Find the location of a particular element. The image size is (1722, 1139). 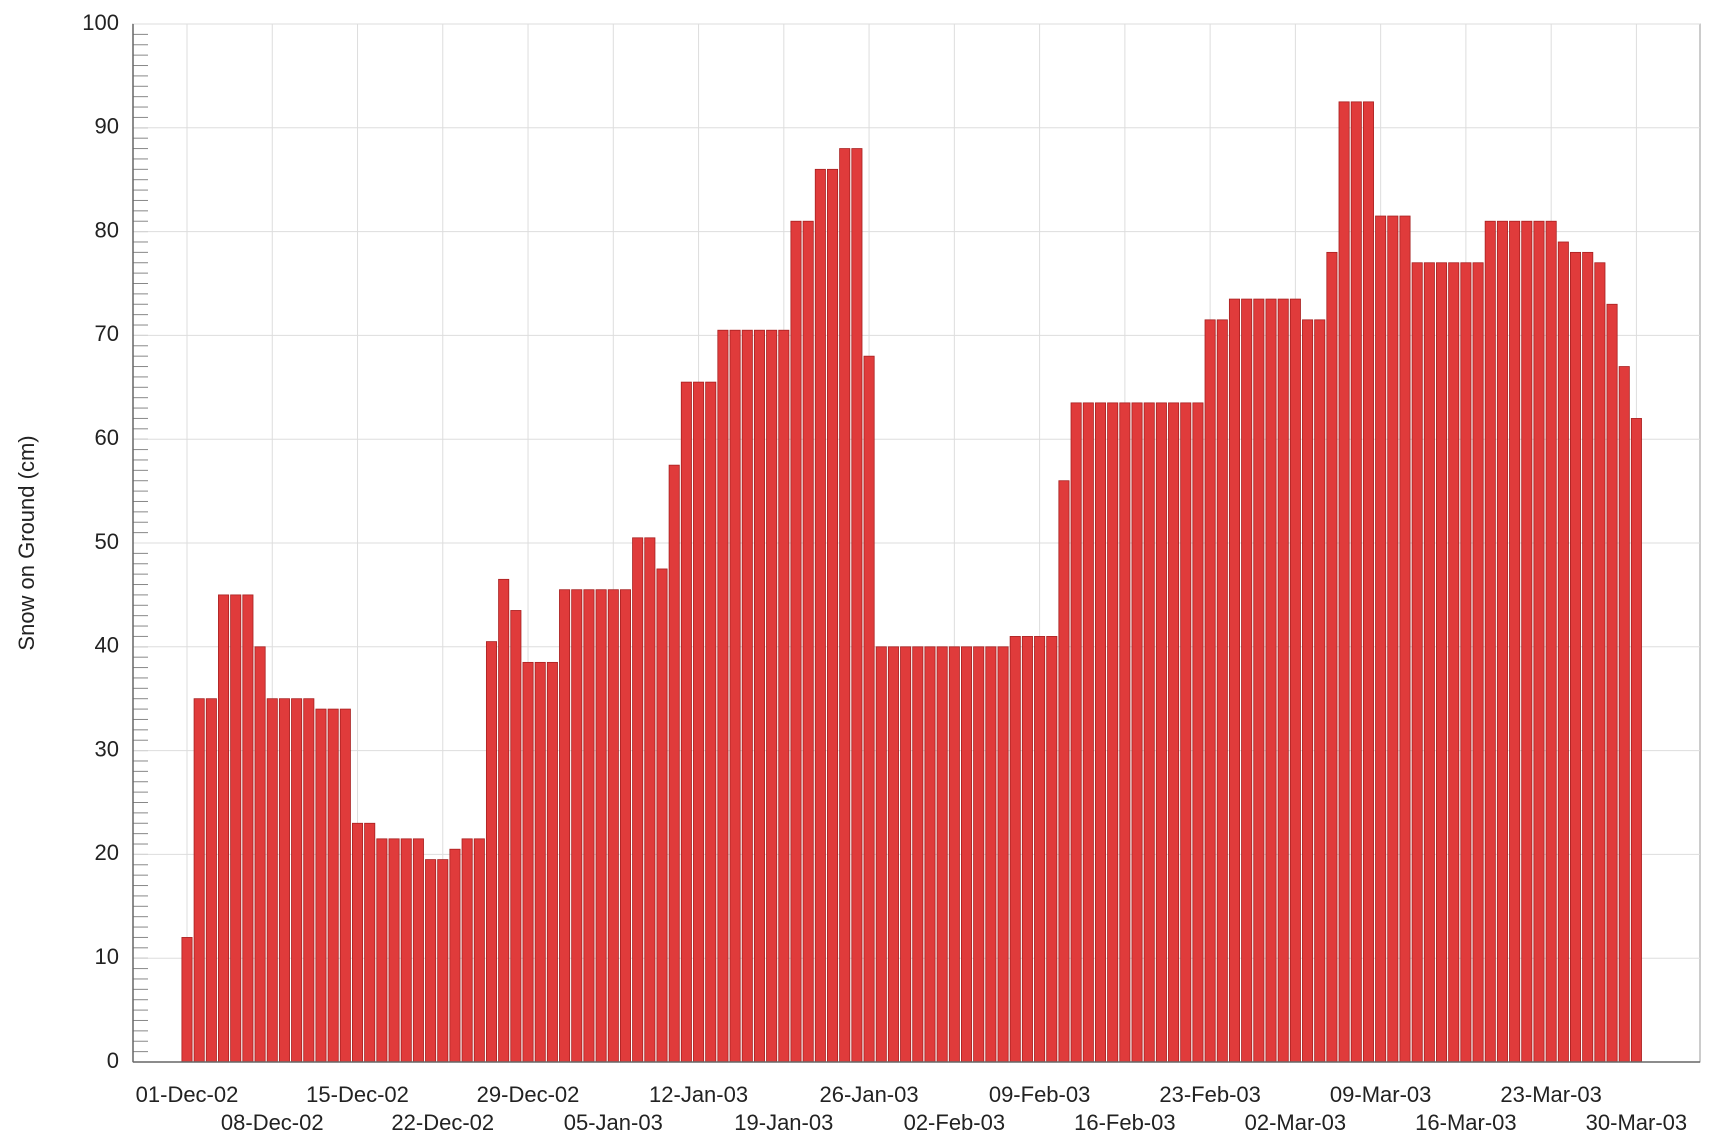

x-tick-label: 02-Feb-03 is located at coordinates (955, 1122).